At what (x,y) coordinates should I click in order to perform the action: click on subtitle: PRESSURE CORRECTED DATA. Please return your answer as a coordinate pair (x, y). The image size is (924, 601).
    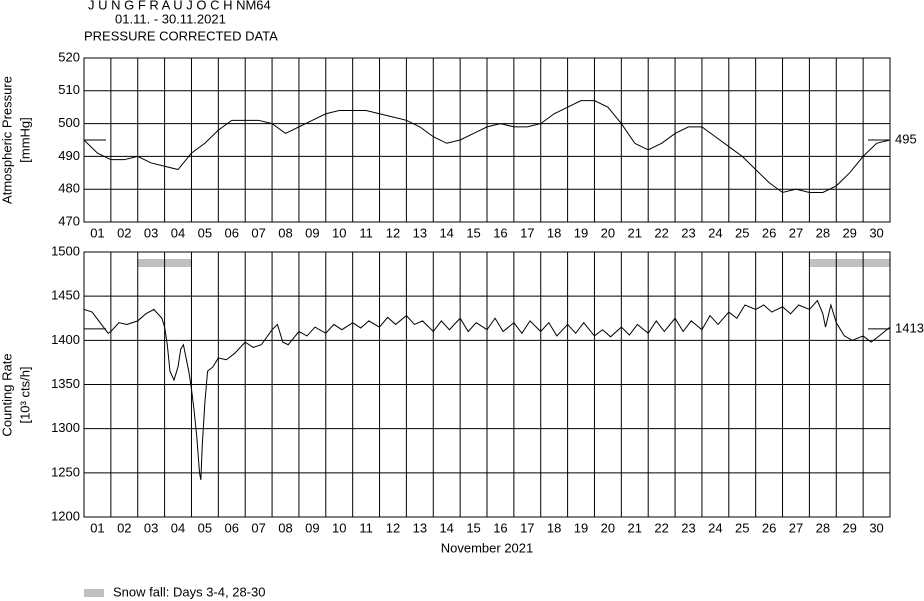
    Looking at the image, I should click on (181, 35).